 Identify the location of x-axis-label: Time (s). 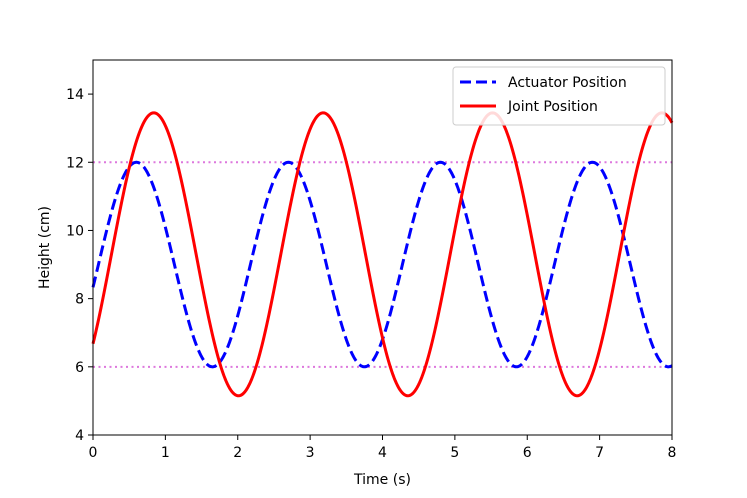
(382, 480).